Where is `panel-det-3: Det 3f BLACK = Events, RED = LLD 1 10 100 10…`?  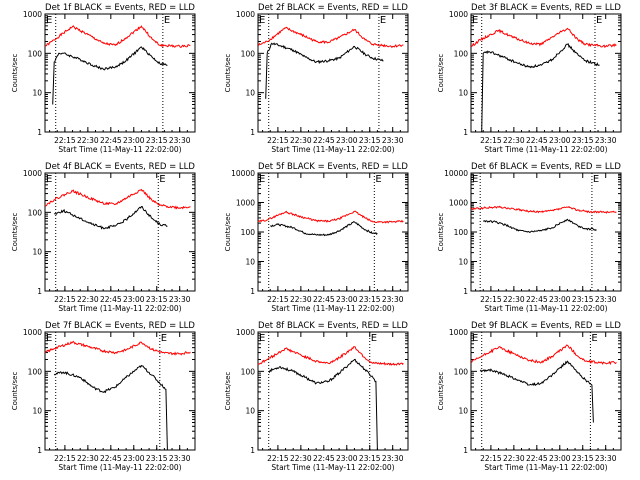
panel-det-3: Det 3f BLACK = Events, RED = LLD 1 10 100 10… is located at coordinates (529, 78).